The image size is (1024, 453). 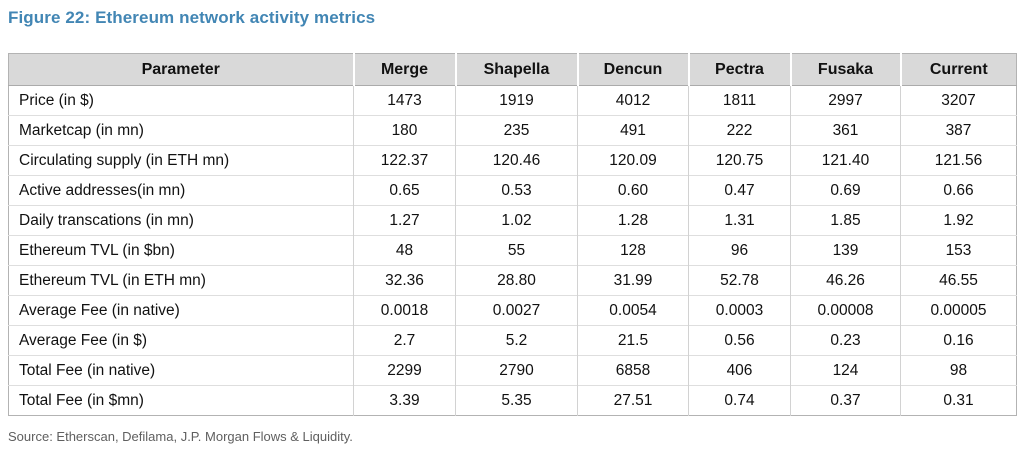 What do you see at coordinates (404, 400) in the screenshot?
I see `value-cell: 3.39` at bounding box center [404, 400].